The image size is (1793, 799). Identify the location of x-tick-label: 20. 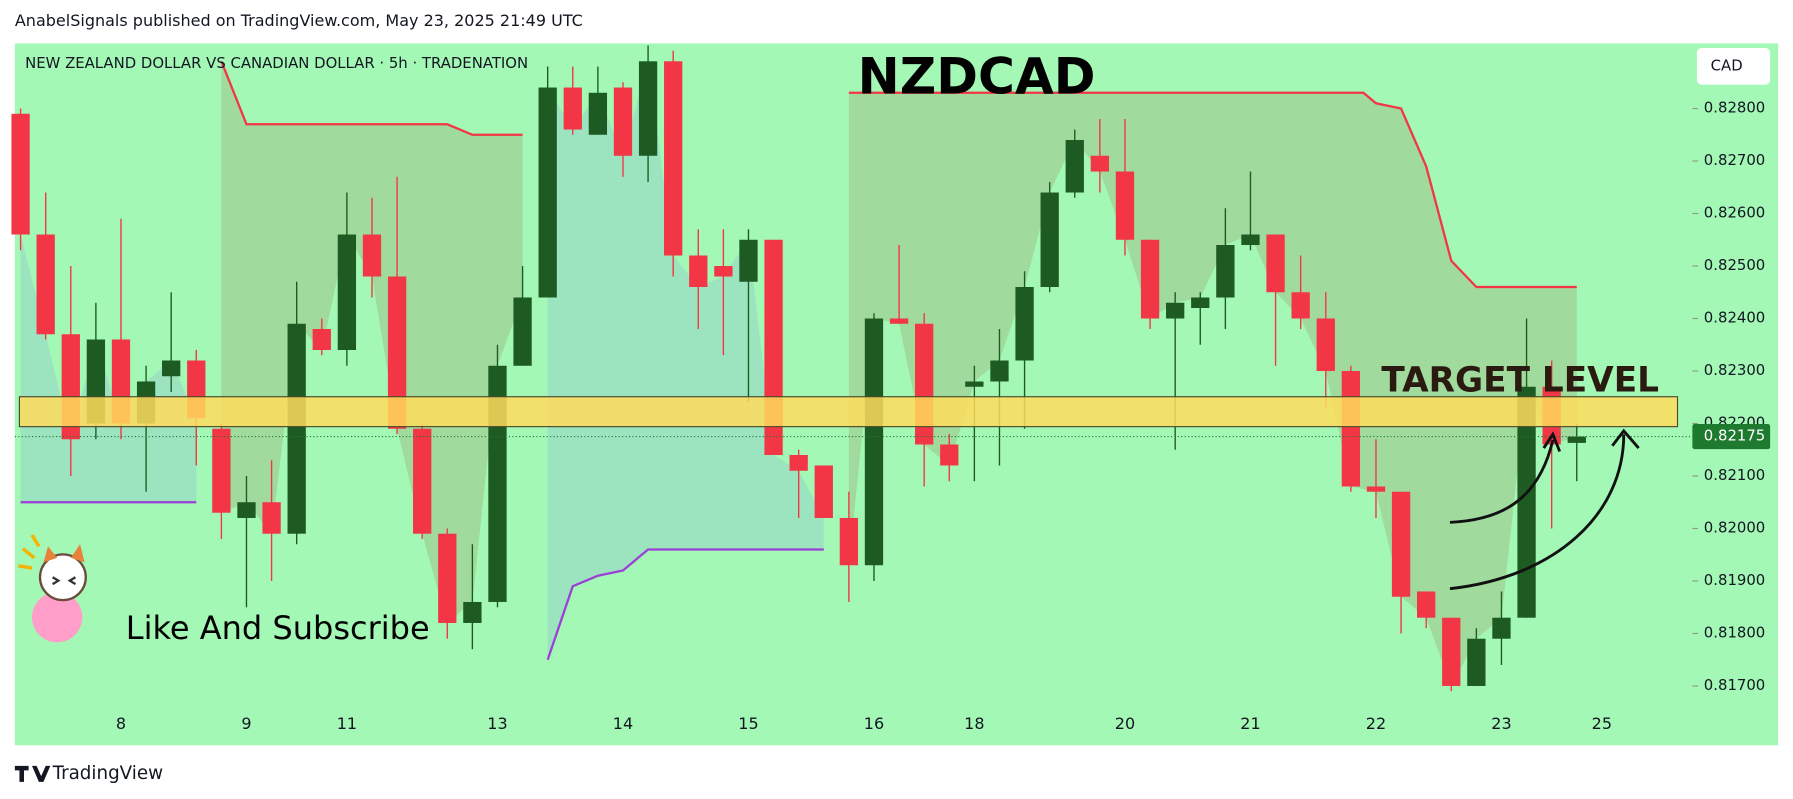
(1125, 723).